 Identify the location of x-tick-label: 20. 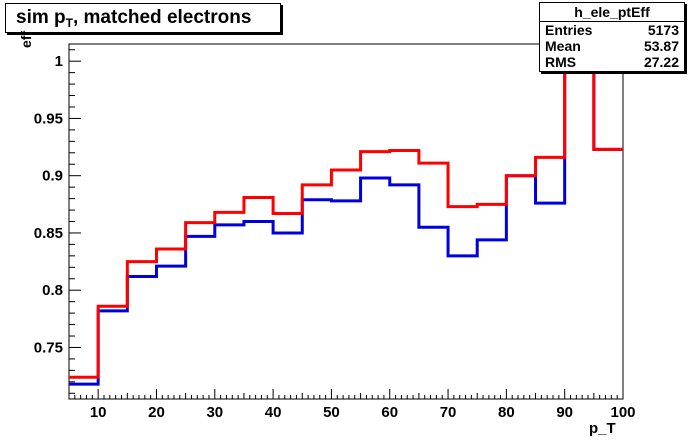
(156, 412).